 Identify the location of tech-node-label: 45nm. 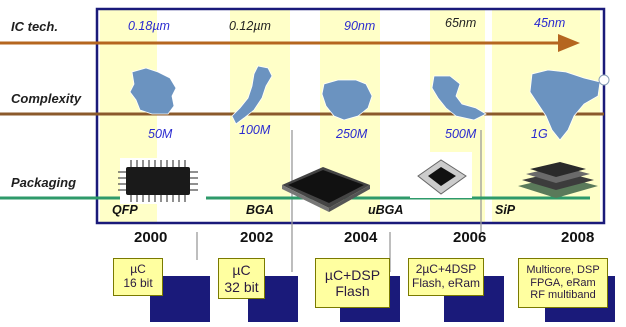
(550, 23).